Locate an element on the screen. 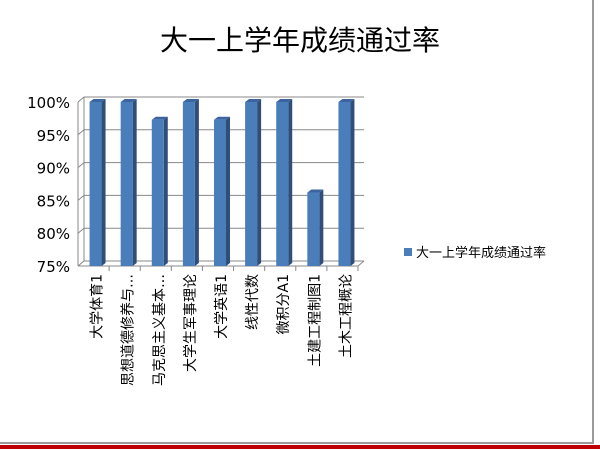  y-tick-label: 80% is located at coordinates (53, 234).